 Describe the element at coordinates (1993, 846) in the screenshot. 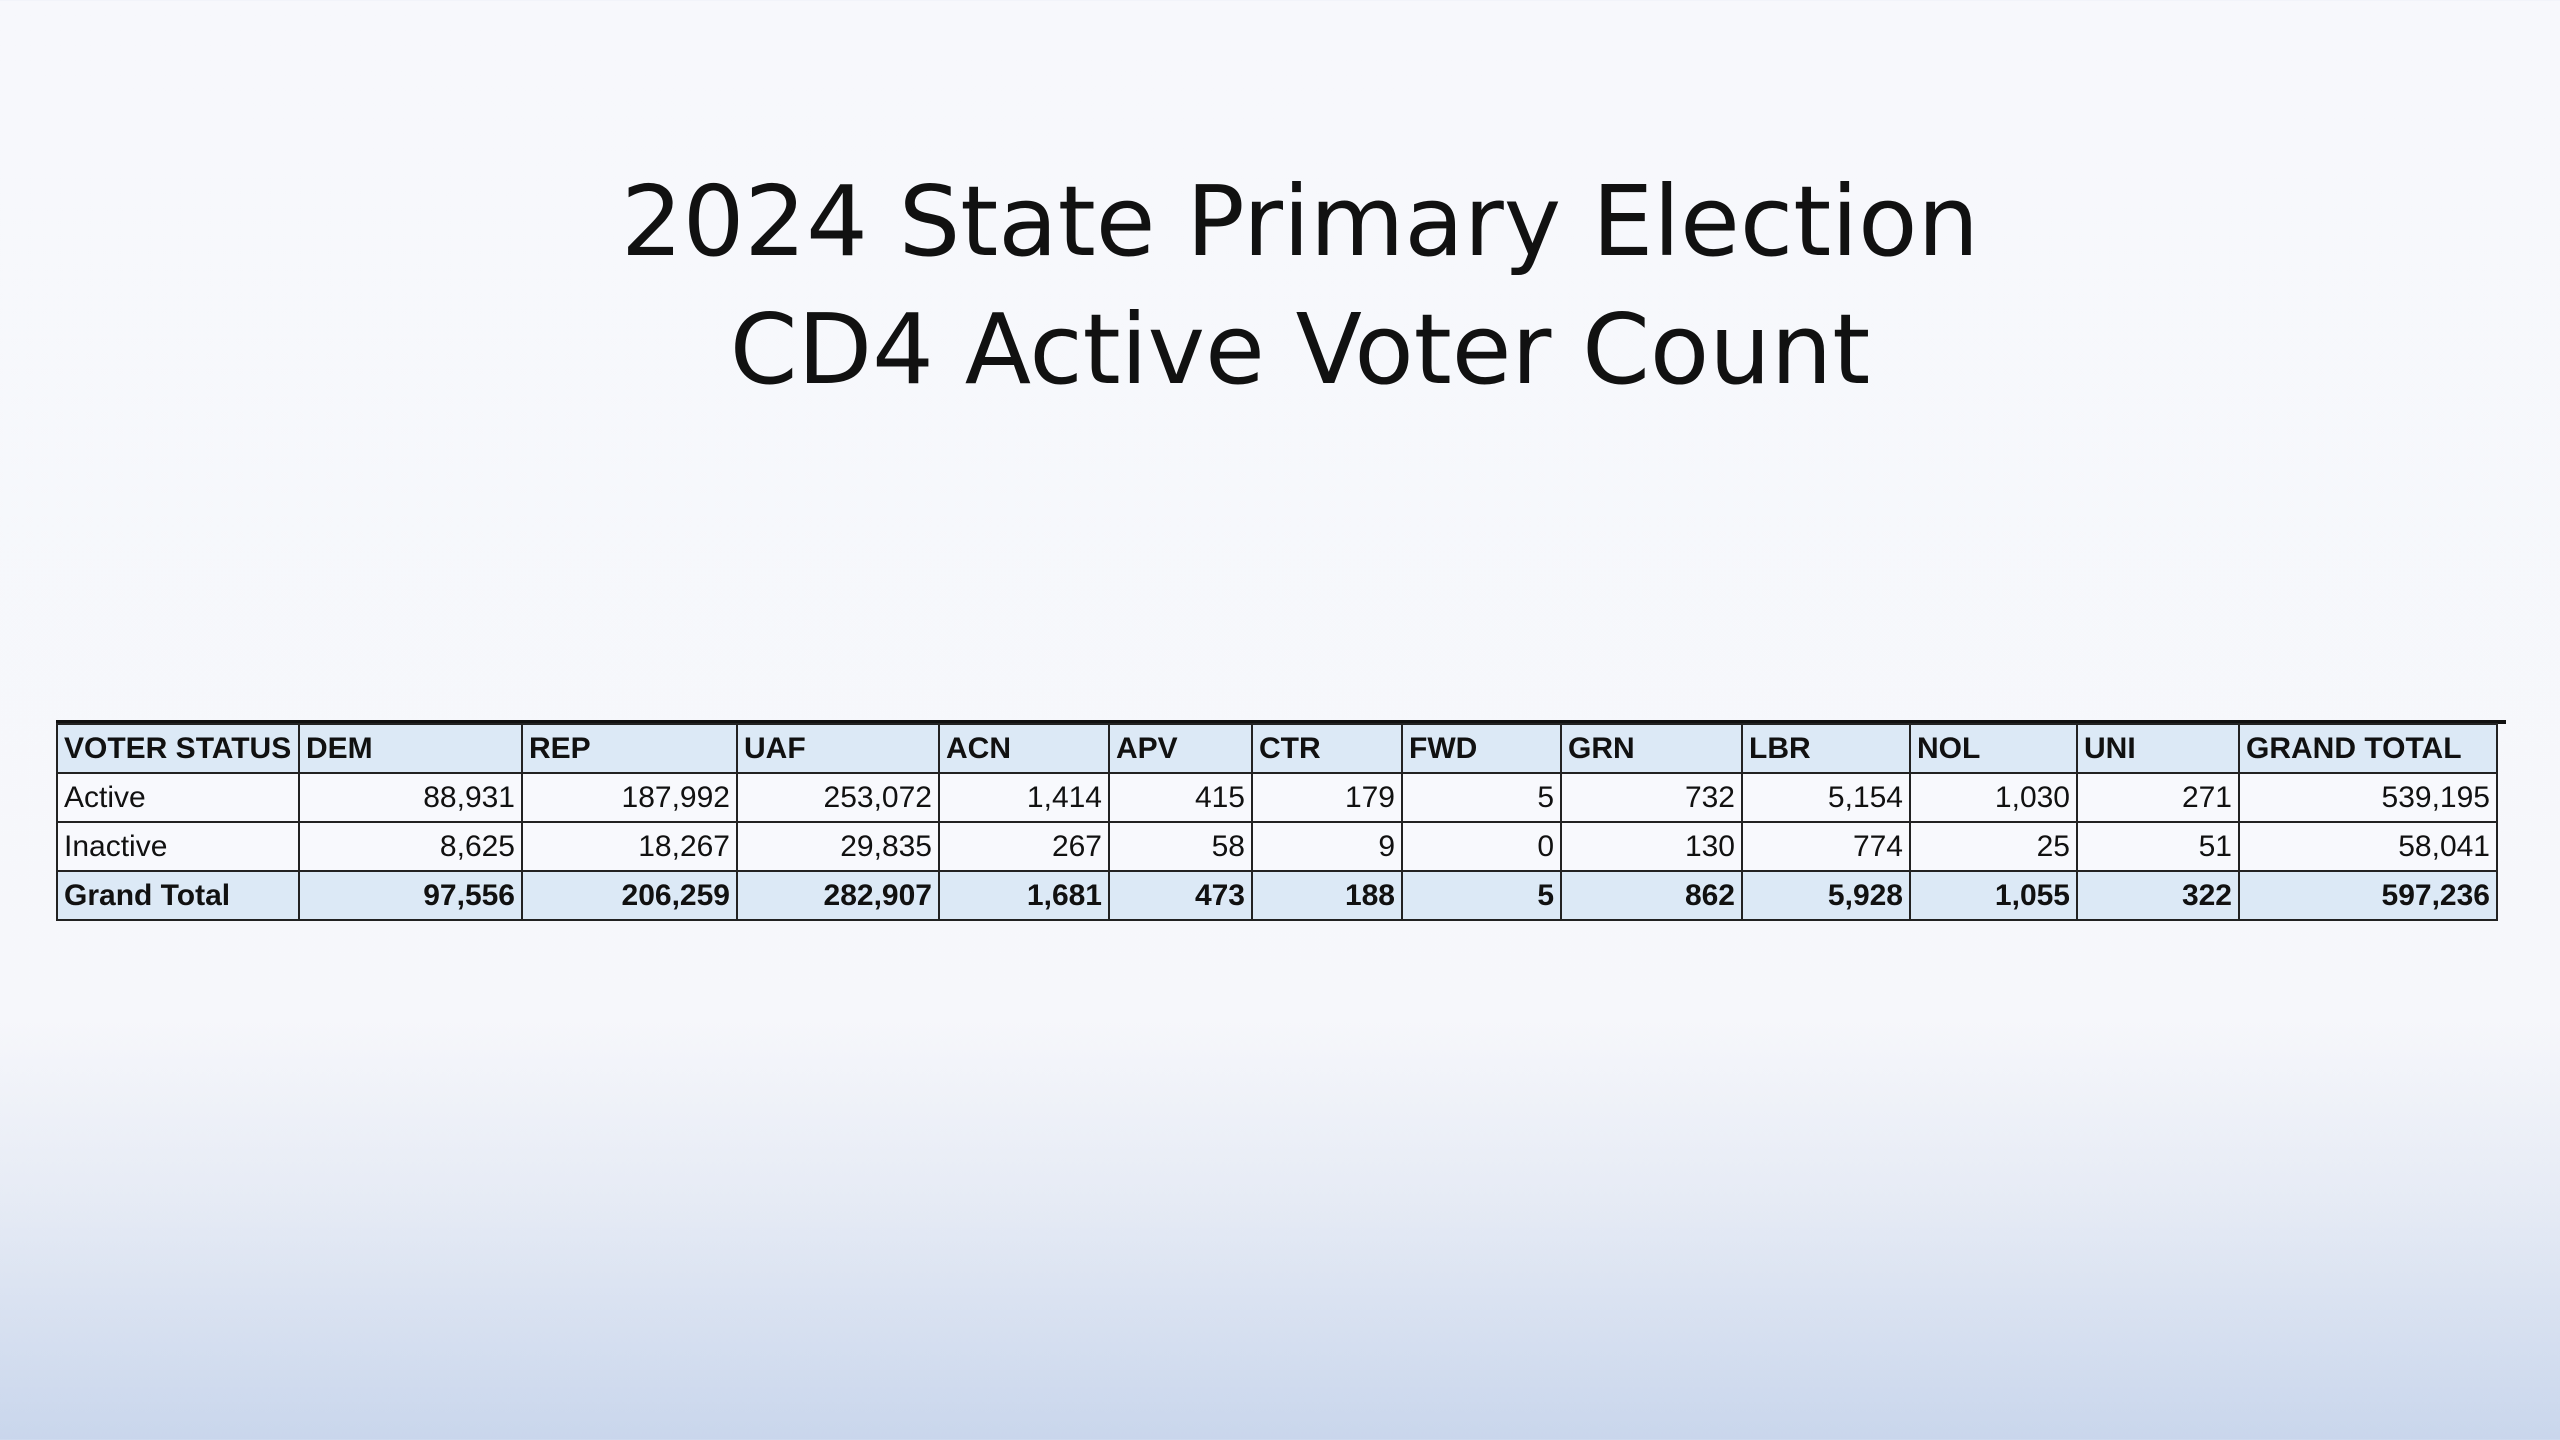

I see `cell-inactive-nol: 25` at that location.